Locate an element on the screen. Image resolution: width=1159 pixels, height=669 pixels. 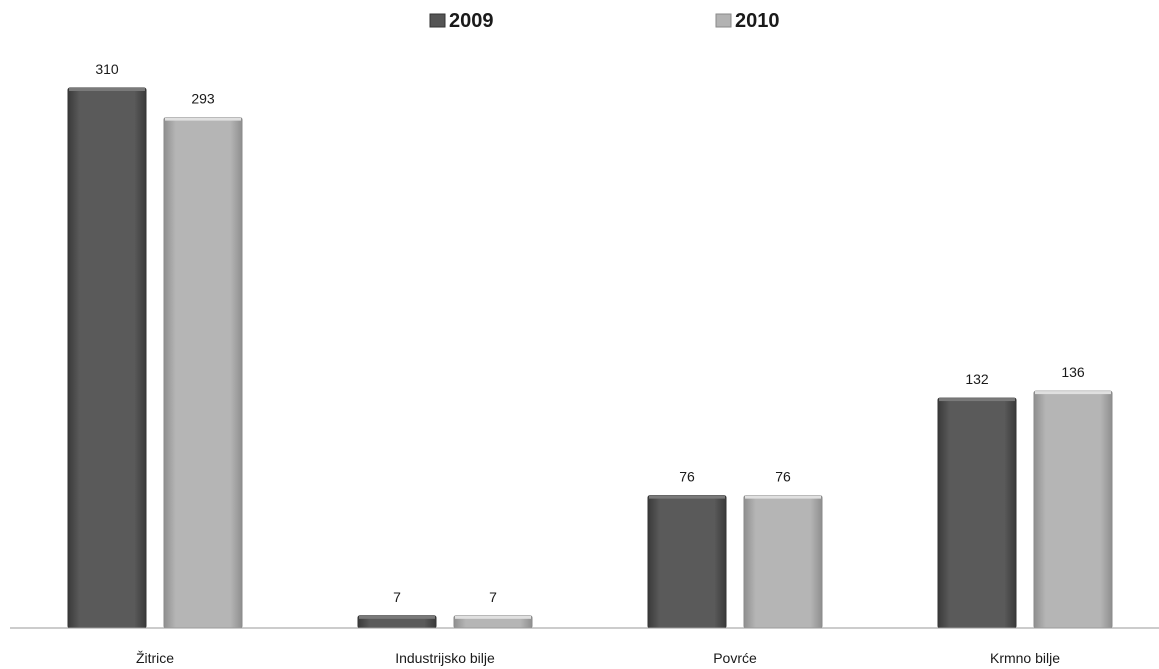
legend-swatch-2010 is located at coordinates (723, 20).